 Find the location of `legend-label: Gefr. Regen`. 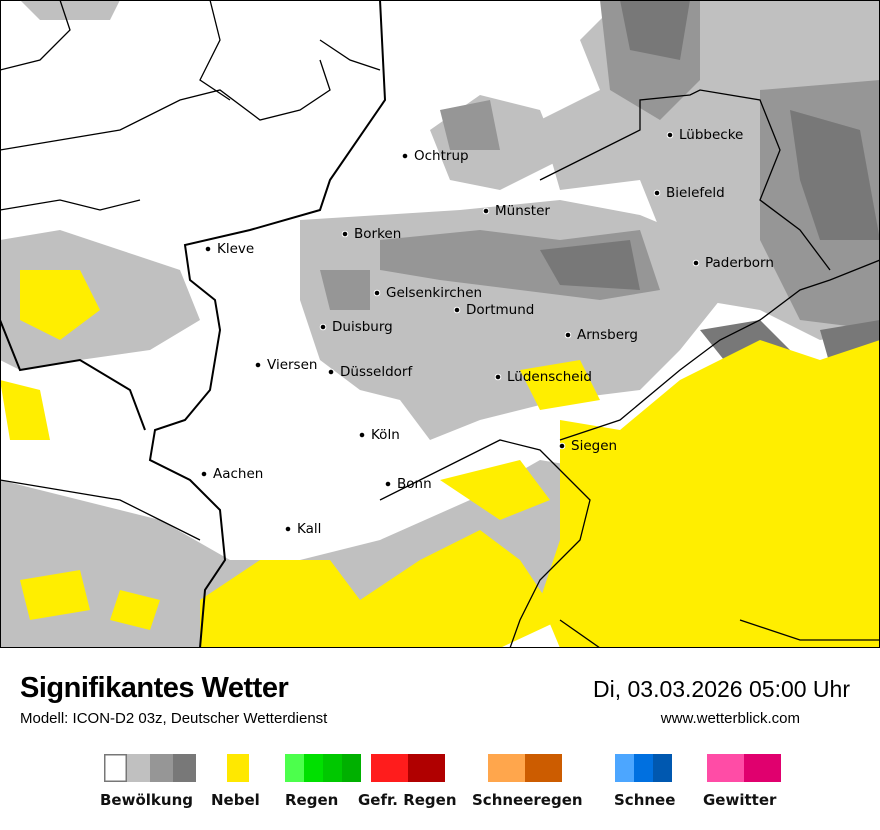

legend-label: Gefr. Regen is located at coordinates (407, 800).